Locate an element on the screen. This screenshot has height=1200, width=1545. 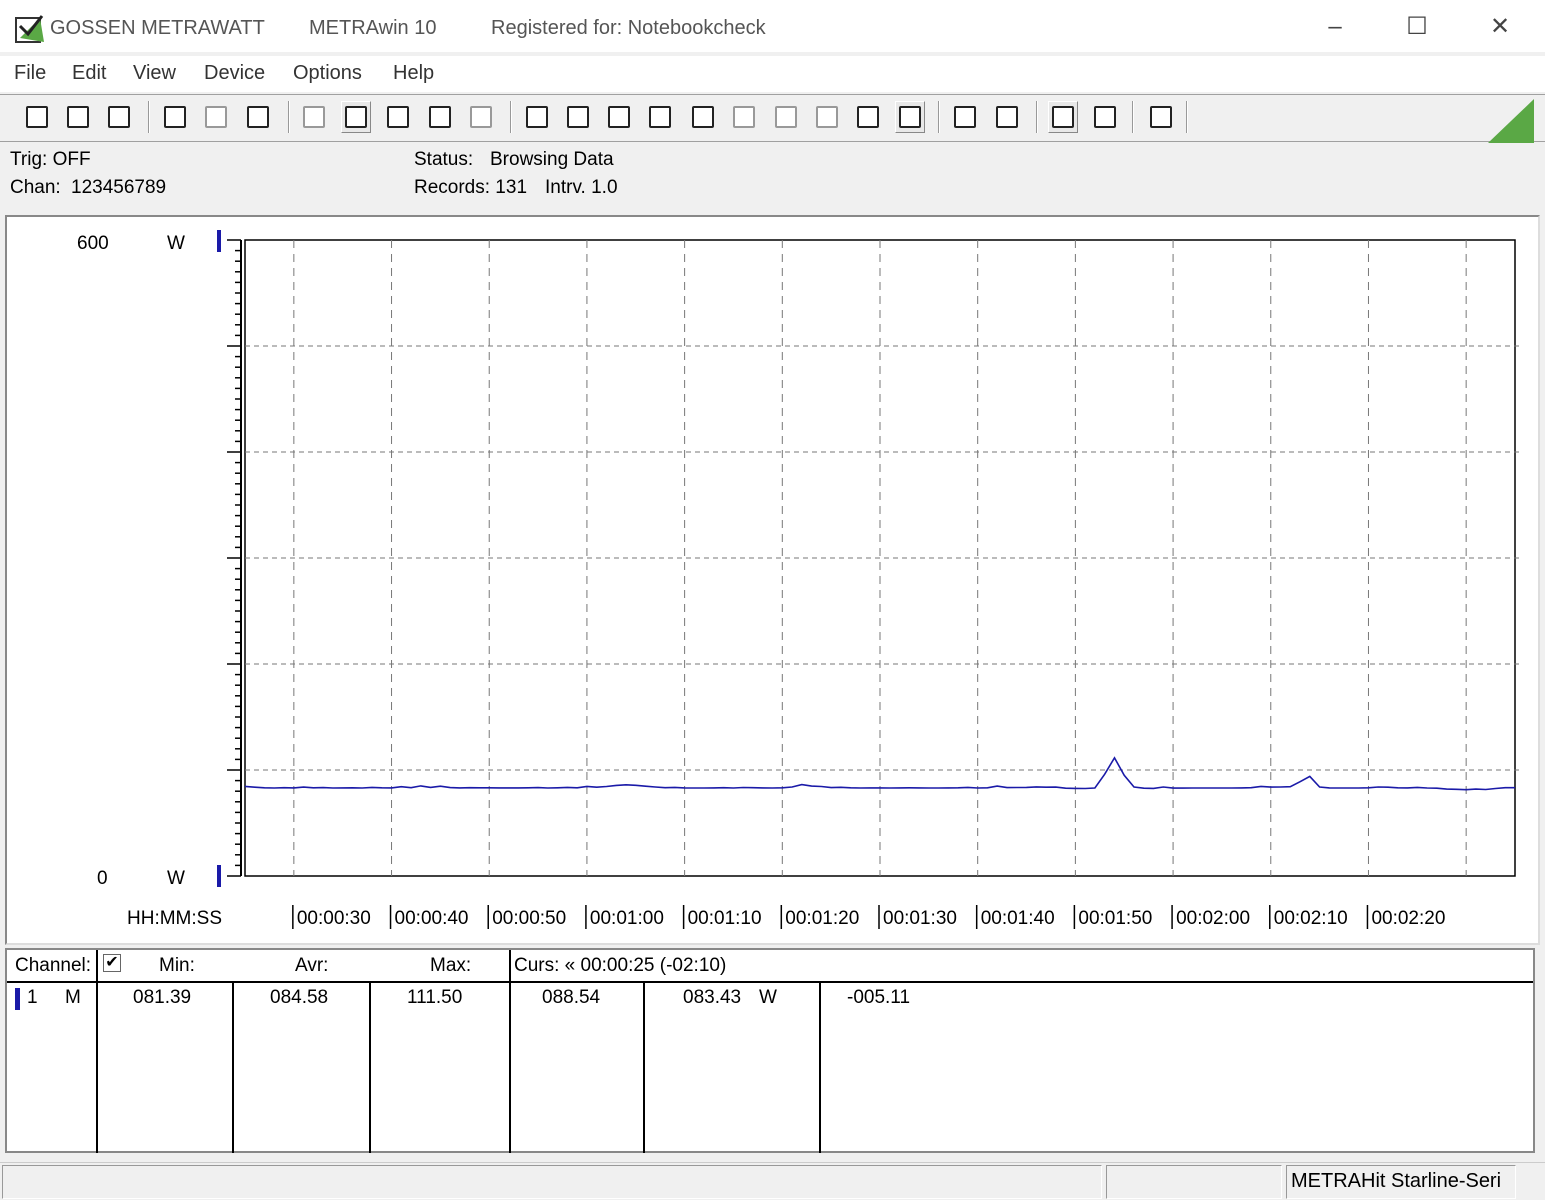
x-axis-label: HH:MM:SS is located at coordinates (174, 918).